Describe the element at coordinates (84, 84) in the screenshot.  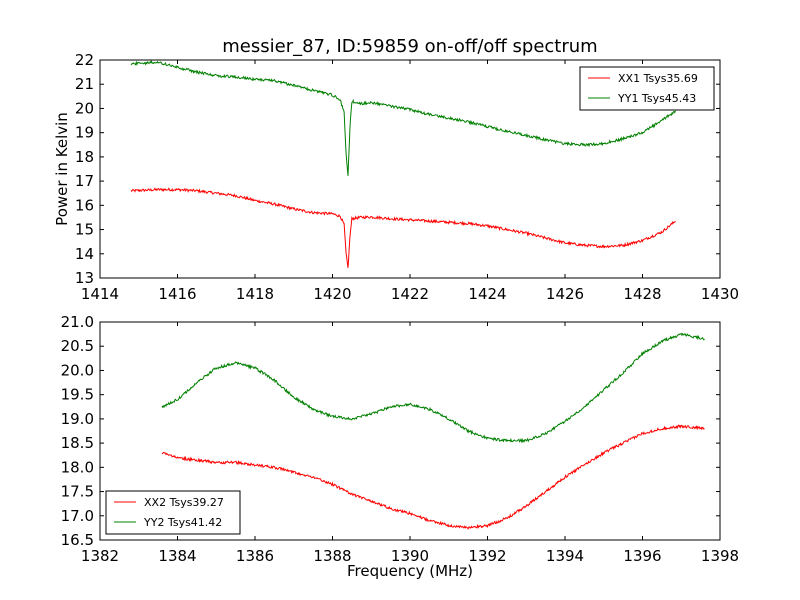
I see `y-tick-label: 21` at that location.